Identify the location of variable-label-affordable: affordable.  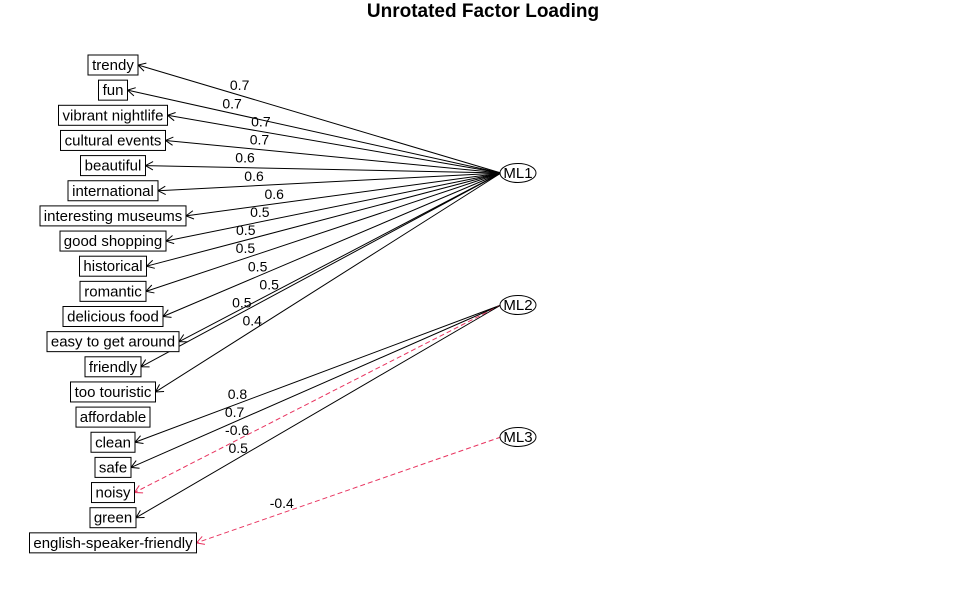
(113, 417).